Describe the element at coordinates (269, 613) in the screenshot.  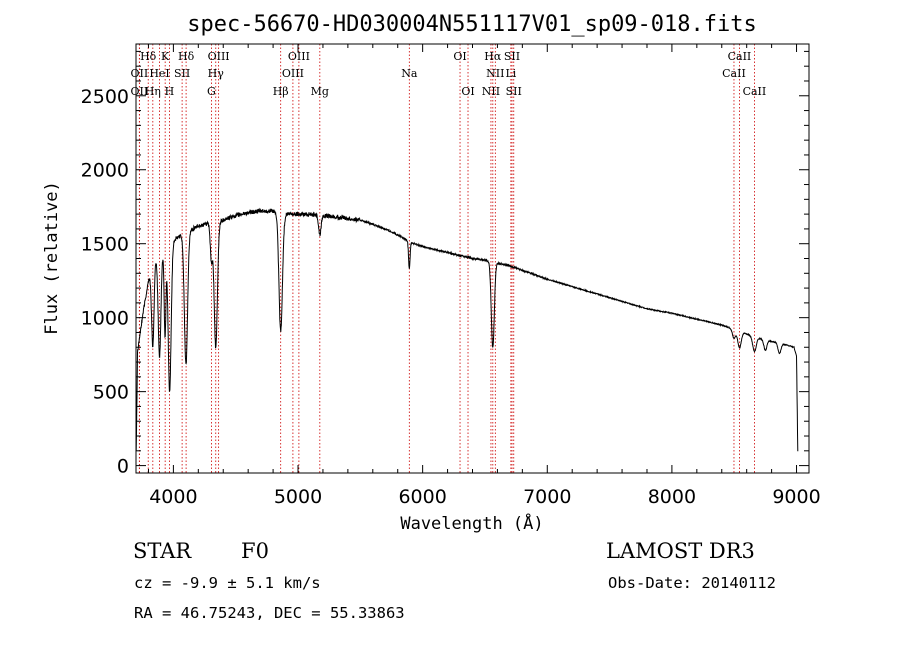
I see `coordinates: RA = 46.75243, DEC = 55.33863` at that location.